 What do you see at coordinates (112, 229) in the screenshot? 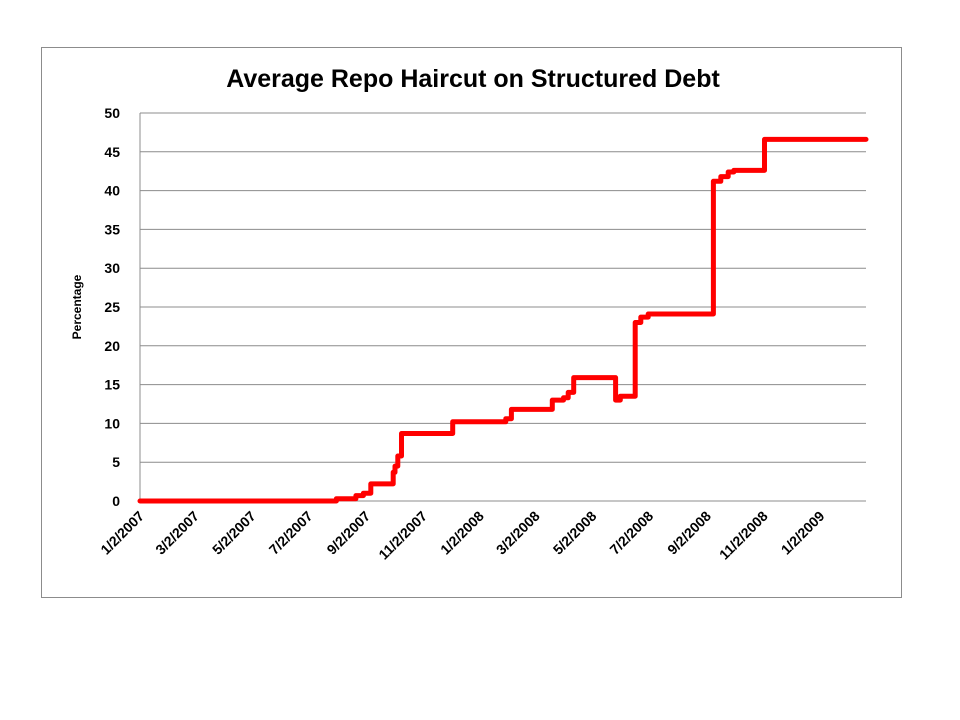
I see `y-tick-label: 35` at bounding box center [112, 229].